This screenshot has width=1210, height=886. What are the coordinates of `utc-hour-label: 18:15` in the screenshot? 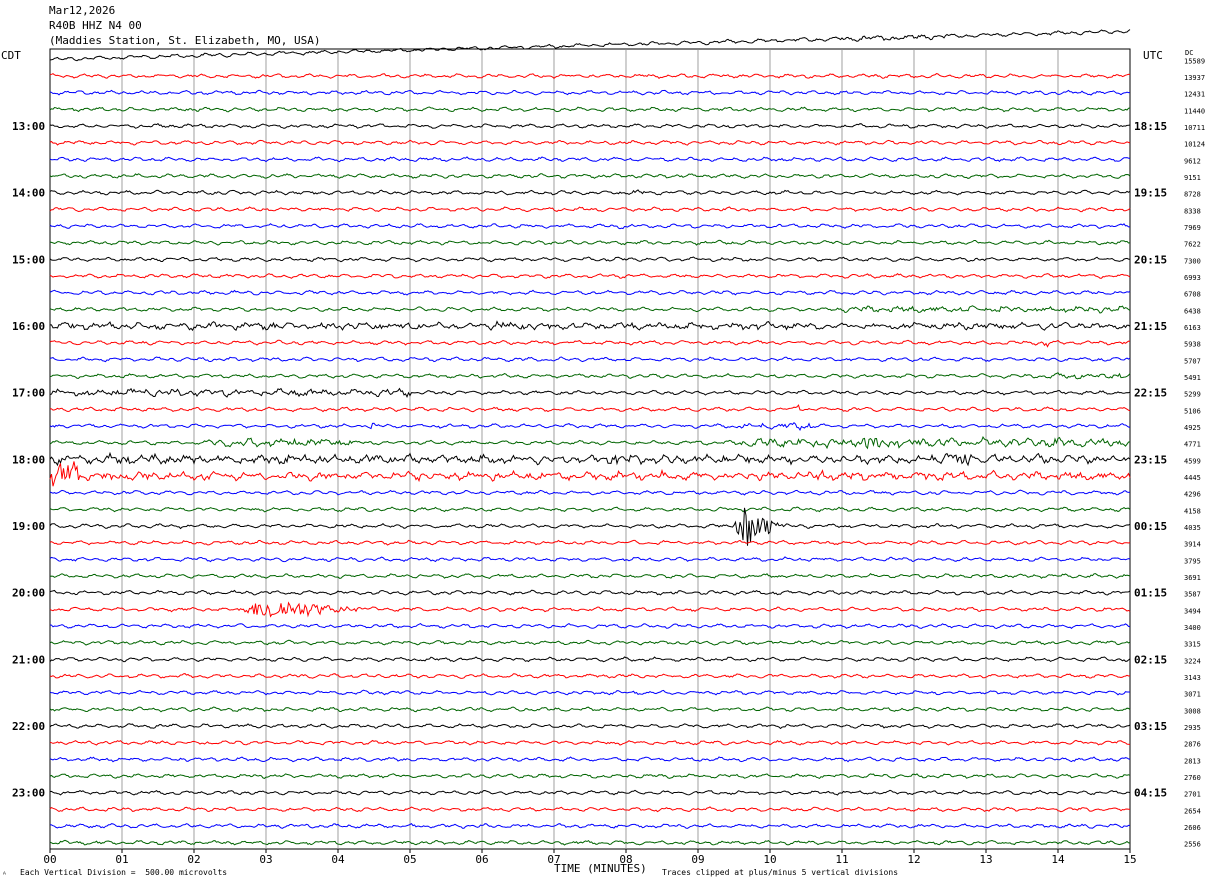 It's located at (1150, 126).